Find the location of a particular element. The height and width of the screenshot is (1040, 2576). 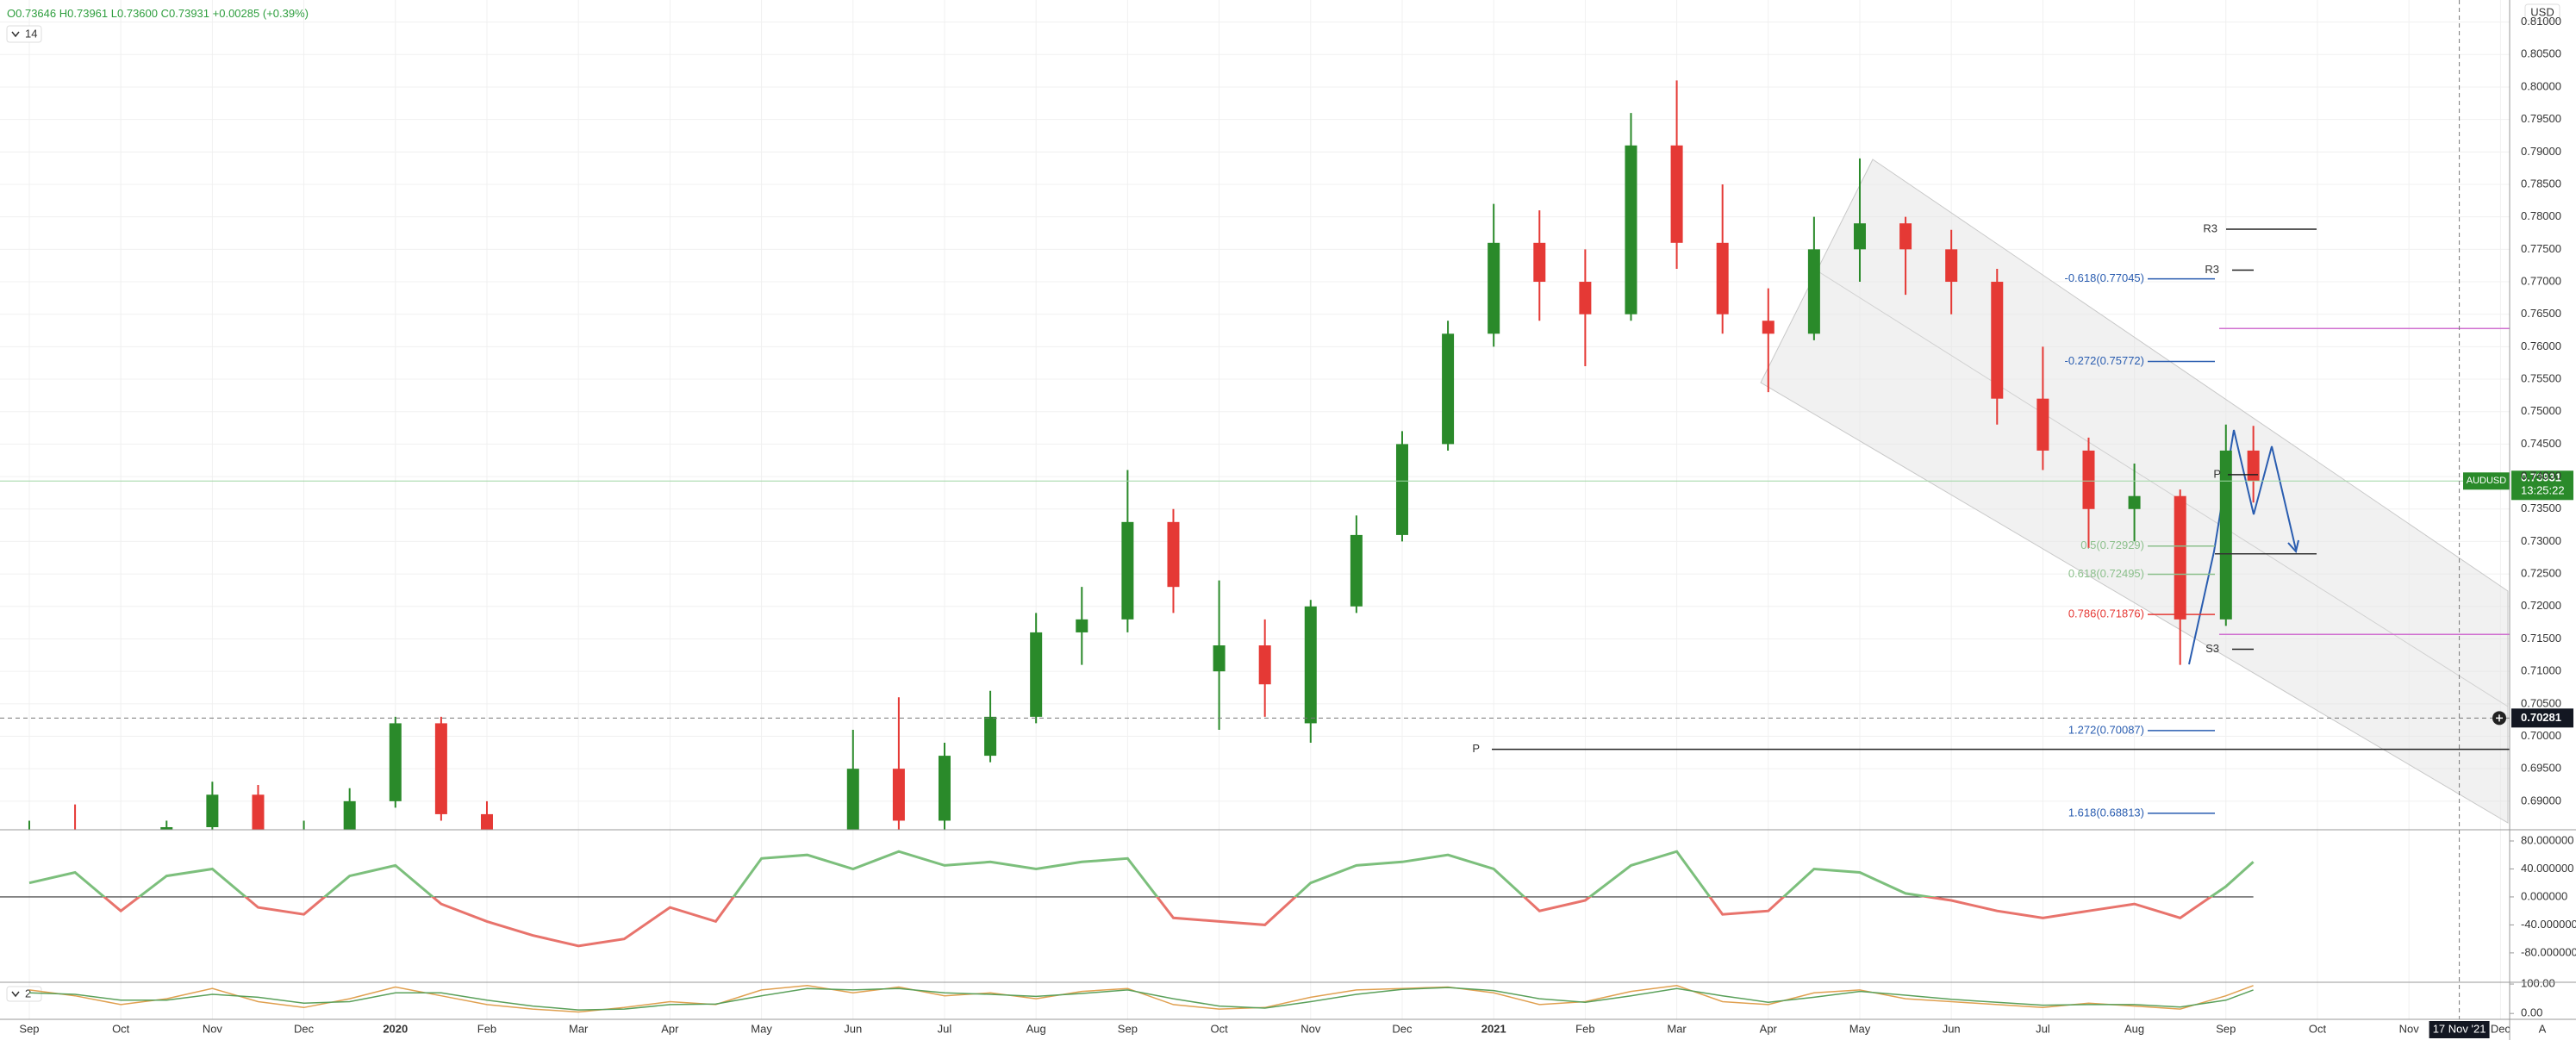

fib-label: 1.618(0.68813) is located at coordinates (2106, 813).